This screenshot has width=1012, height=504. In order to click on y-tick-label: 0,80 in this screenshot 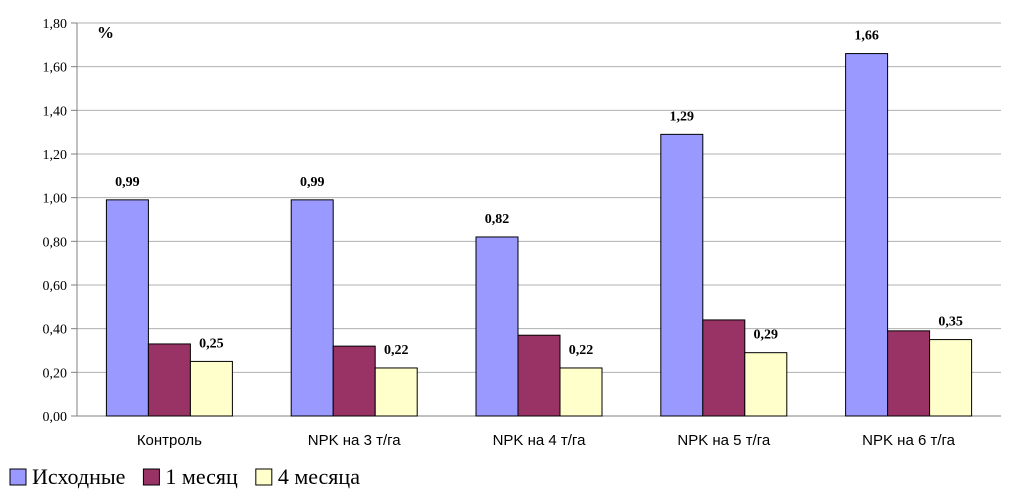, I will do `click(55, 242)`.